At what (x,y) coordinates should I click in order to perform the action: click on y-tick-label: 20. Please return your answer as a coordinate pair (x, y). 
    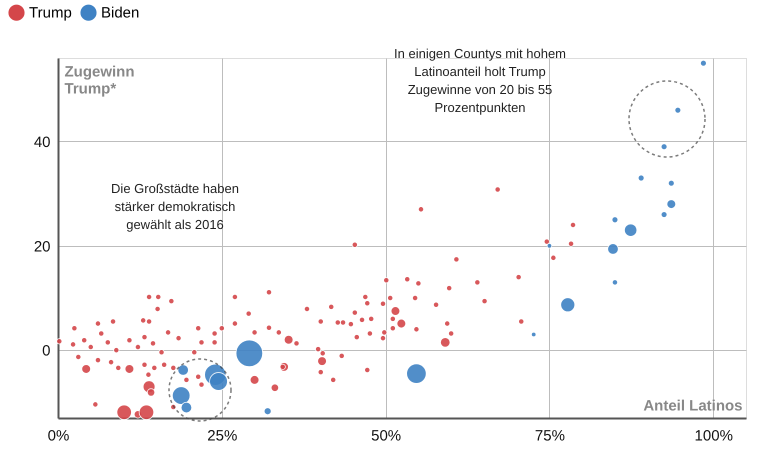
    Looking at the image, I should click on (42, 247).